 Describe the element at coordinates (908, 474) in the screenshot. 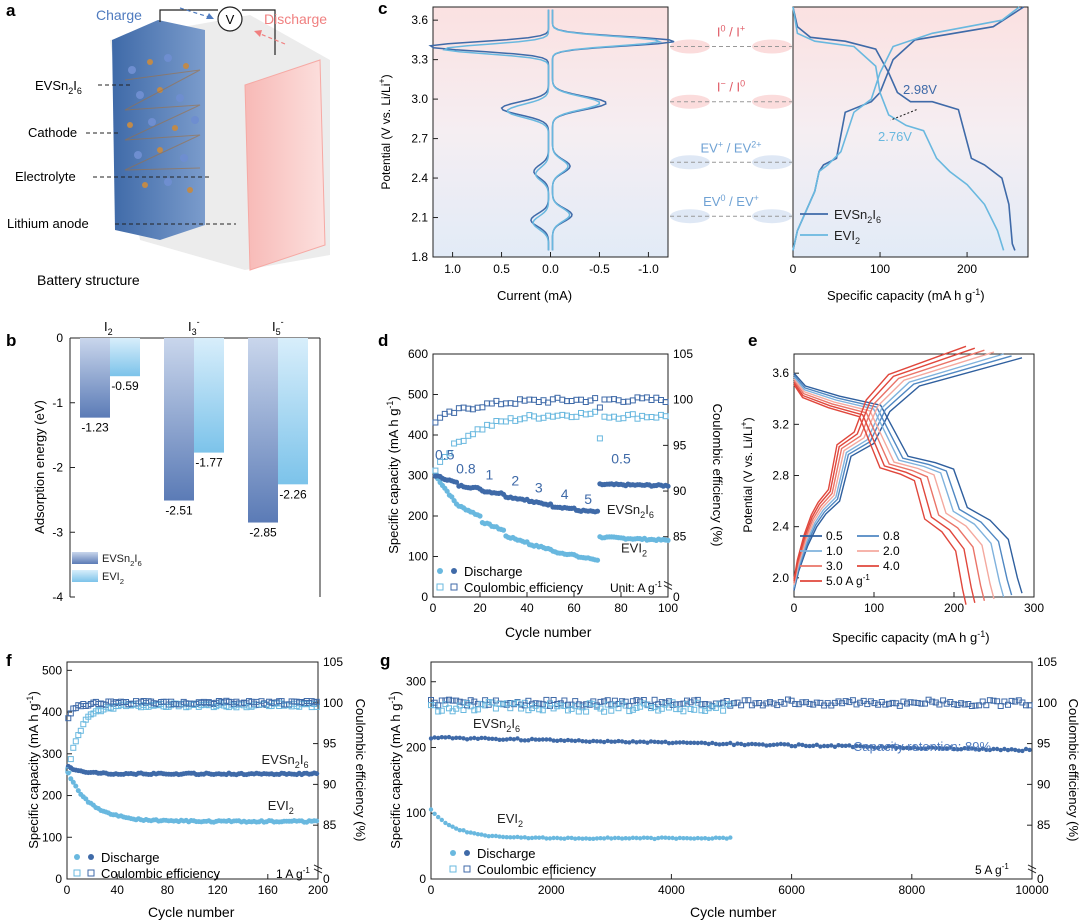

I see `e-charge-curve` at that location.